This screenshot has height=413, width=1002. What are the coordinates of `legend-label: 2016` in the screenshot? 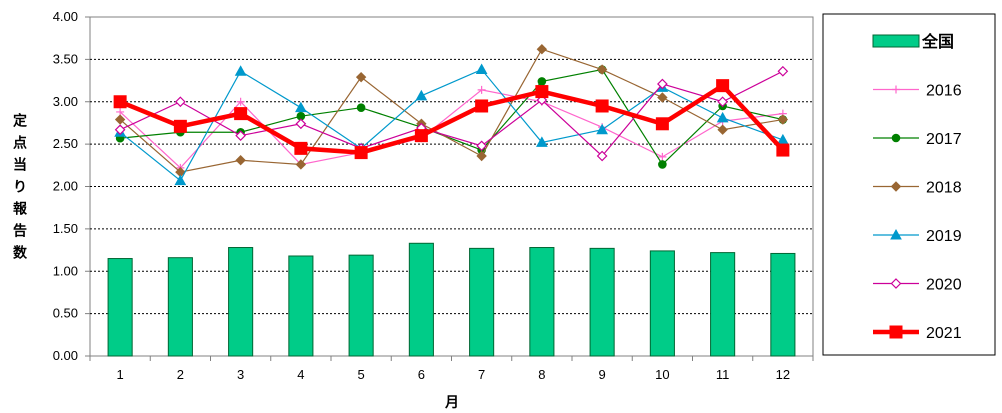 It's located at (944, 91).